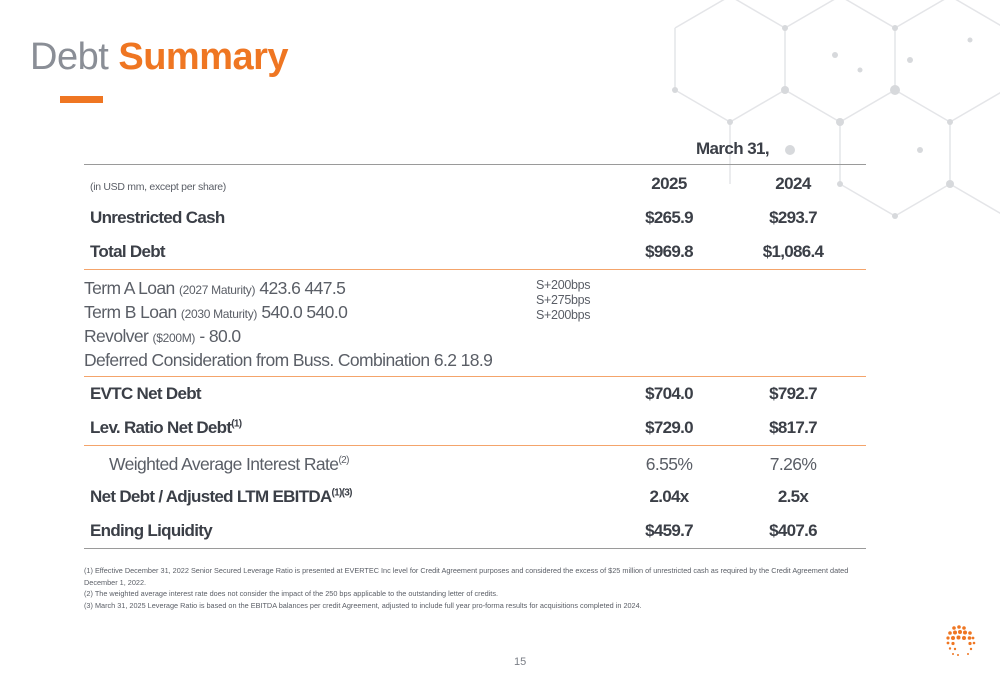 This screenshot has width=1000, height=685. Describe the element at coordinates (475, 183) in the screenshot. I see `year-header-row: (in USD mm, except per share) 2025 2024` at that location.